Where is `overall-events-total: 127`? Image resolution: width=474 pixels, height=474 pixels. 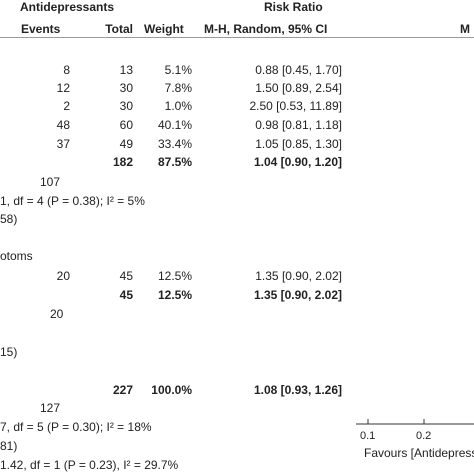
overall-events-total: 127 is located at coordinates (50, 408).